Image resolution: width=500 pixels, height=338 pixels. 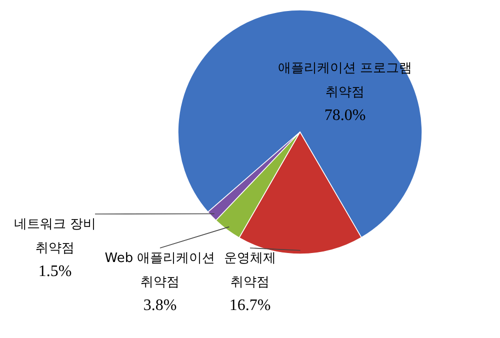 What do you see at coordinates (250, 305) in the screenshot?
I see `data-label: 16.7%` at bounding box center [250, 305].